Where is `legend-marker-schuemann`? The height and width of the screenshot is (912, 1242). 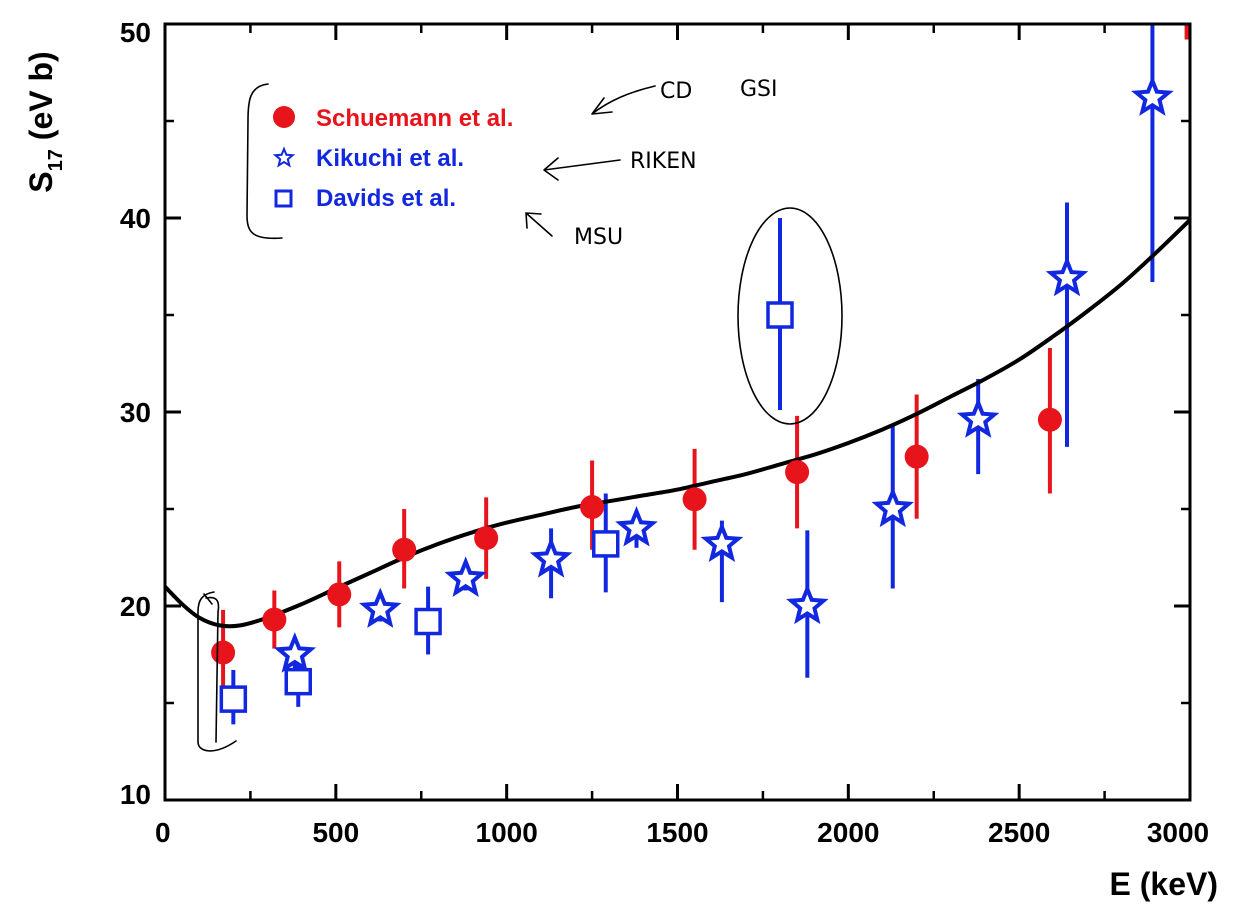
legend-marker-schuemann is located at coordinates (284, 117).